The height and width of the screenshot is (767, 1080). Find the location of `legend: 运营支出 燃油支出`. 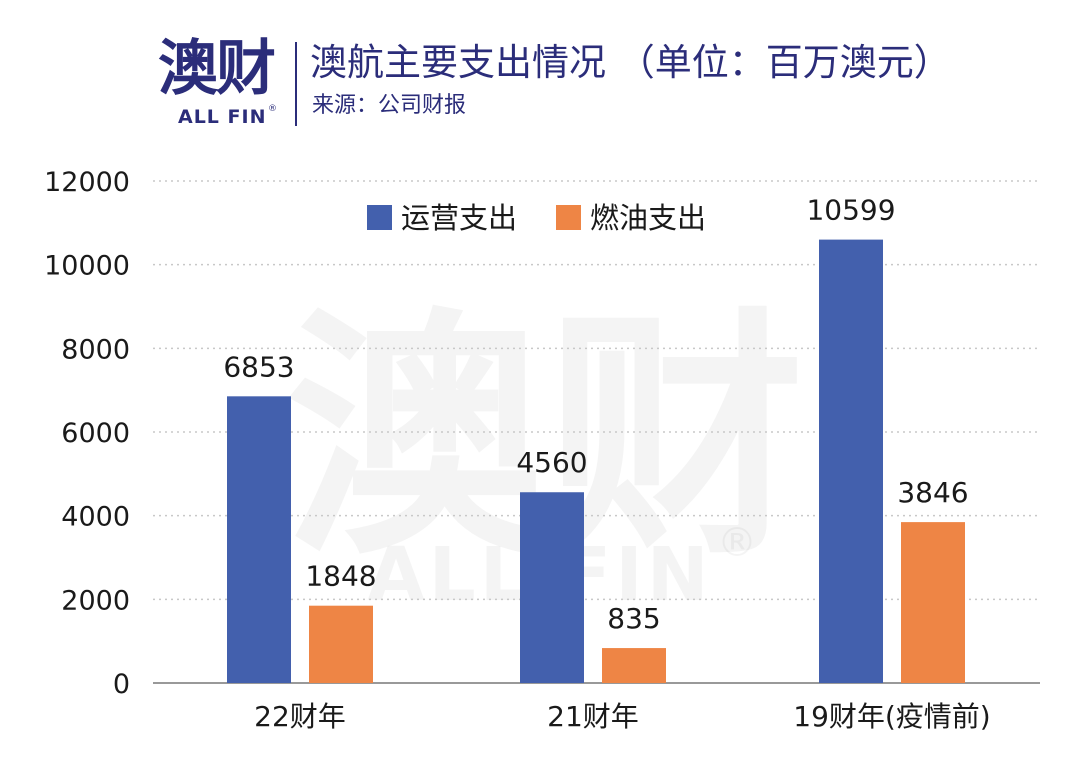

legend: 运营支出 燃油支出 is located at coordinates (536, 218).